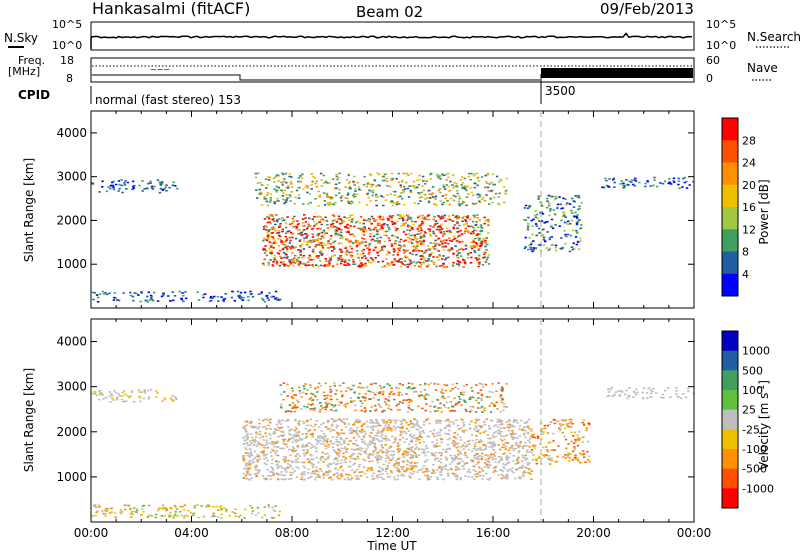  I want to click on nave-label: Nave, so click(762, 68).